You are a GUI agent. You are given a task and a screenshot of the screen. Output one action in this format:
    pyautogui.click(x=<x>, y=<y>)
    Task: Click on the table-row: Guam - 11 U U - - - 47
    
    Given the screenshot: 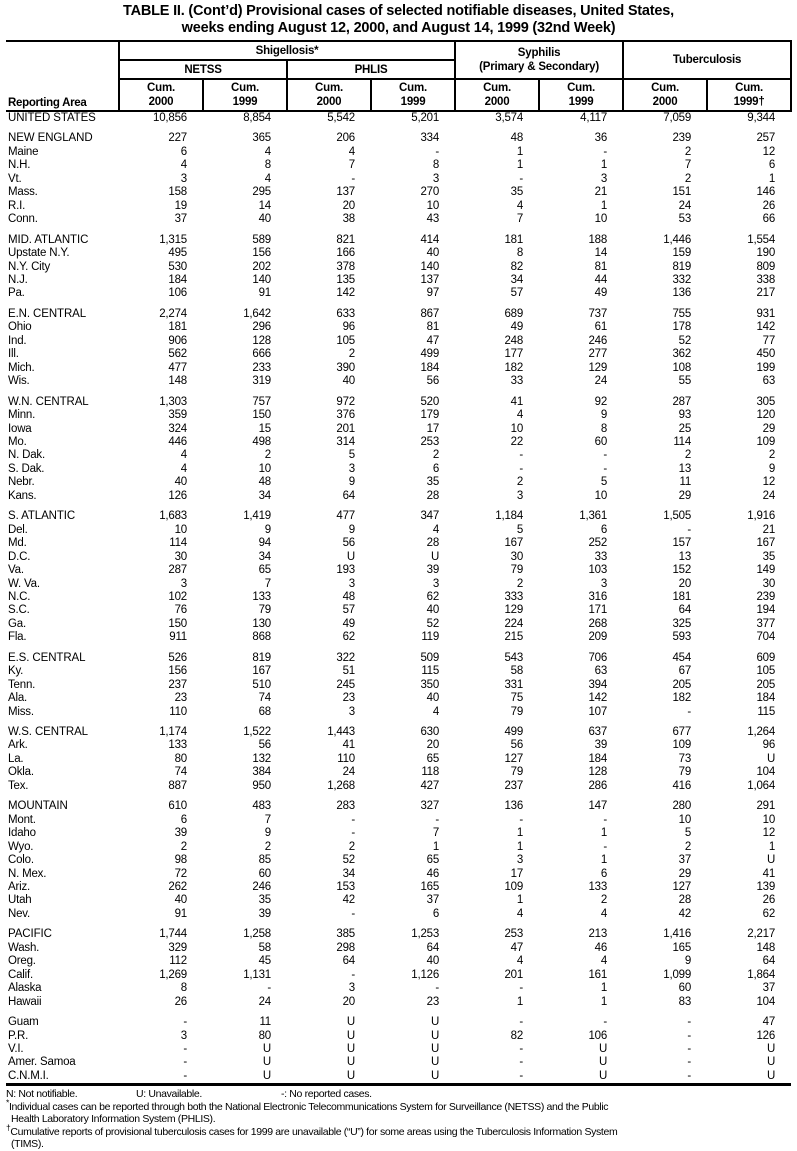 What is the action you would take?
    pyautogui.click(x=398, y=1022)
    